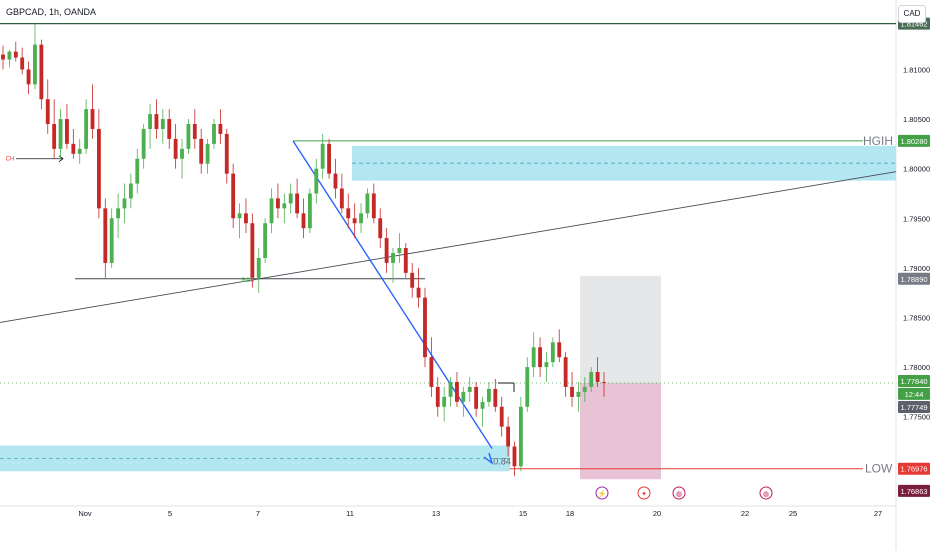  I want to click on annotation-low: LOW, so click(879, 469).